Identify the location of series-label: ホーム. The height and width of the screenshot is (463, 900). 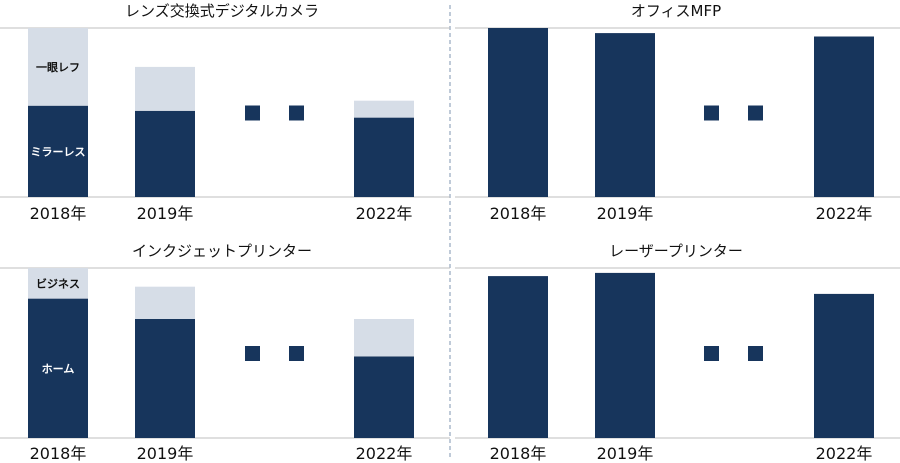
(58, 368).